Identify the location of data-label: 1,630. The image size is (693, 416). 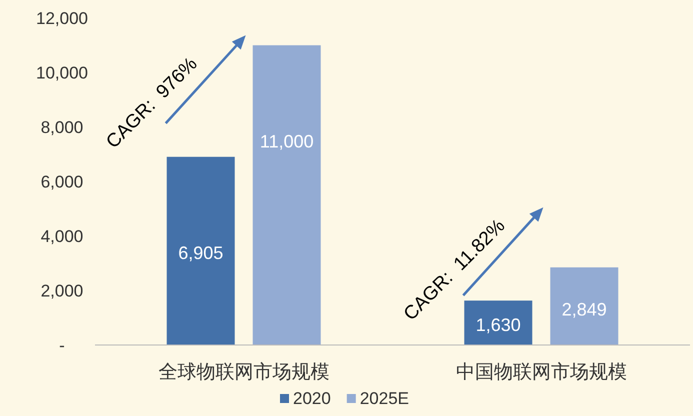
(498, 325).